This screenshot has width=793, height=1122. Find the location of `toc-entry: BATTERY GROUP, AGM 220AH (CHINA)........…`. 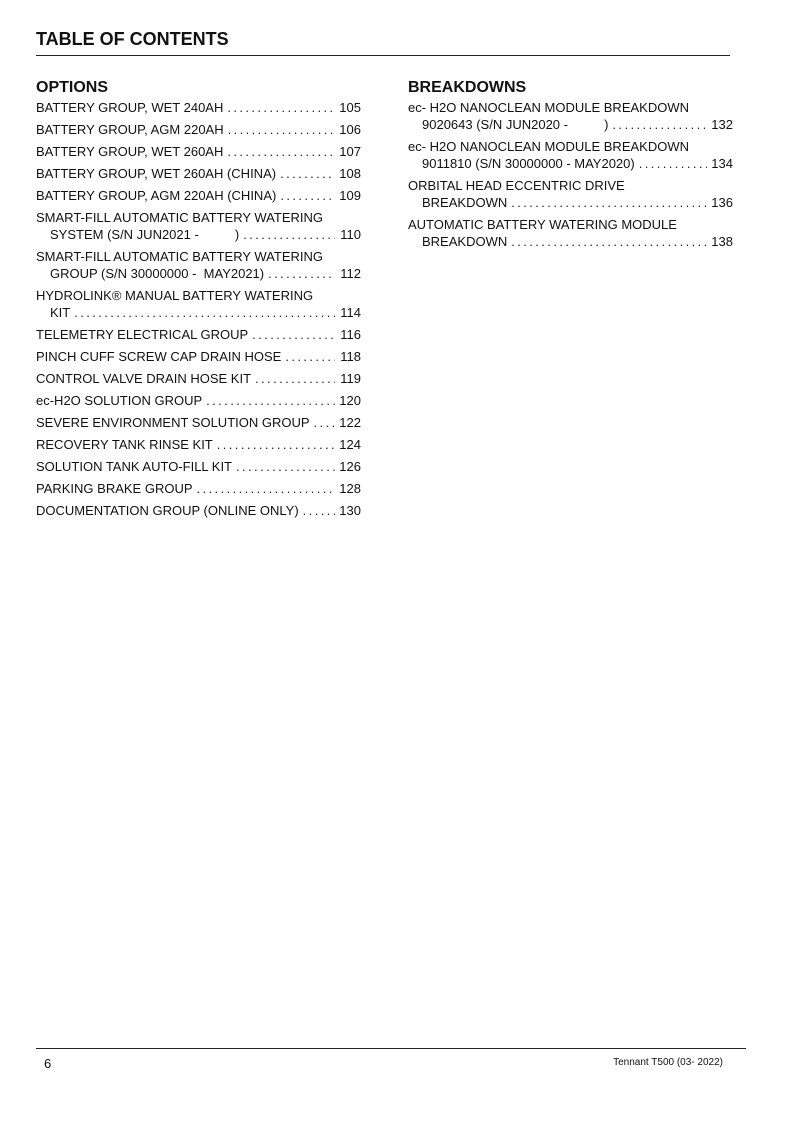

toc-entry: BATTERY GROUP, AGM 220AH (CHINA)........… is located at coordinates (198, 195).